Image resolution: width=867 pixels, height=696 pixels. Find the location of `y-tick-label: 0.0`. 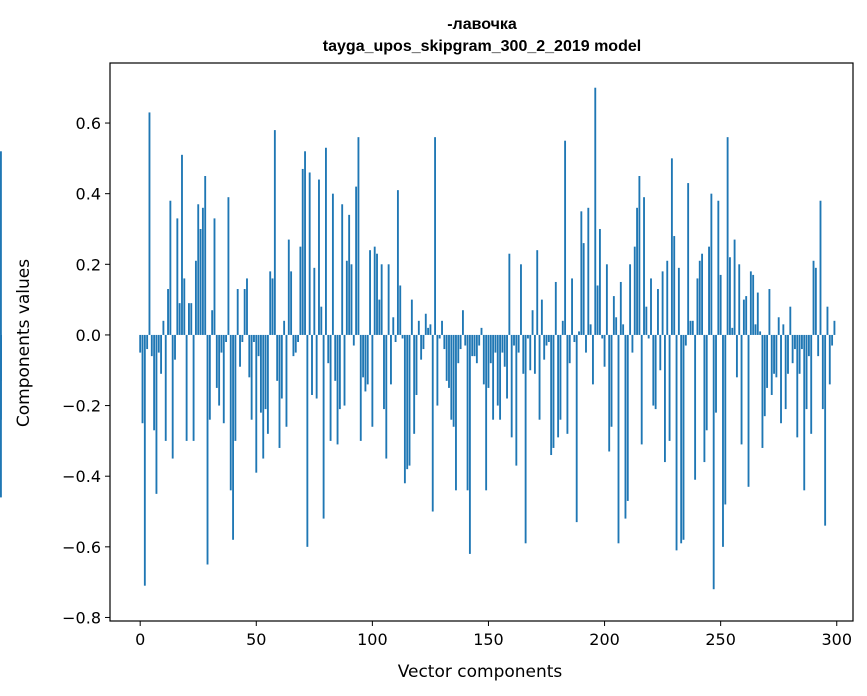

y-tick-label: 0.0 is located at coordinates (88, 335).